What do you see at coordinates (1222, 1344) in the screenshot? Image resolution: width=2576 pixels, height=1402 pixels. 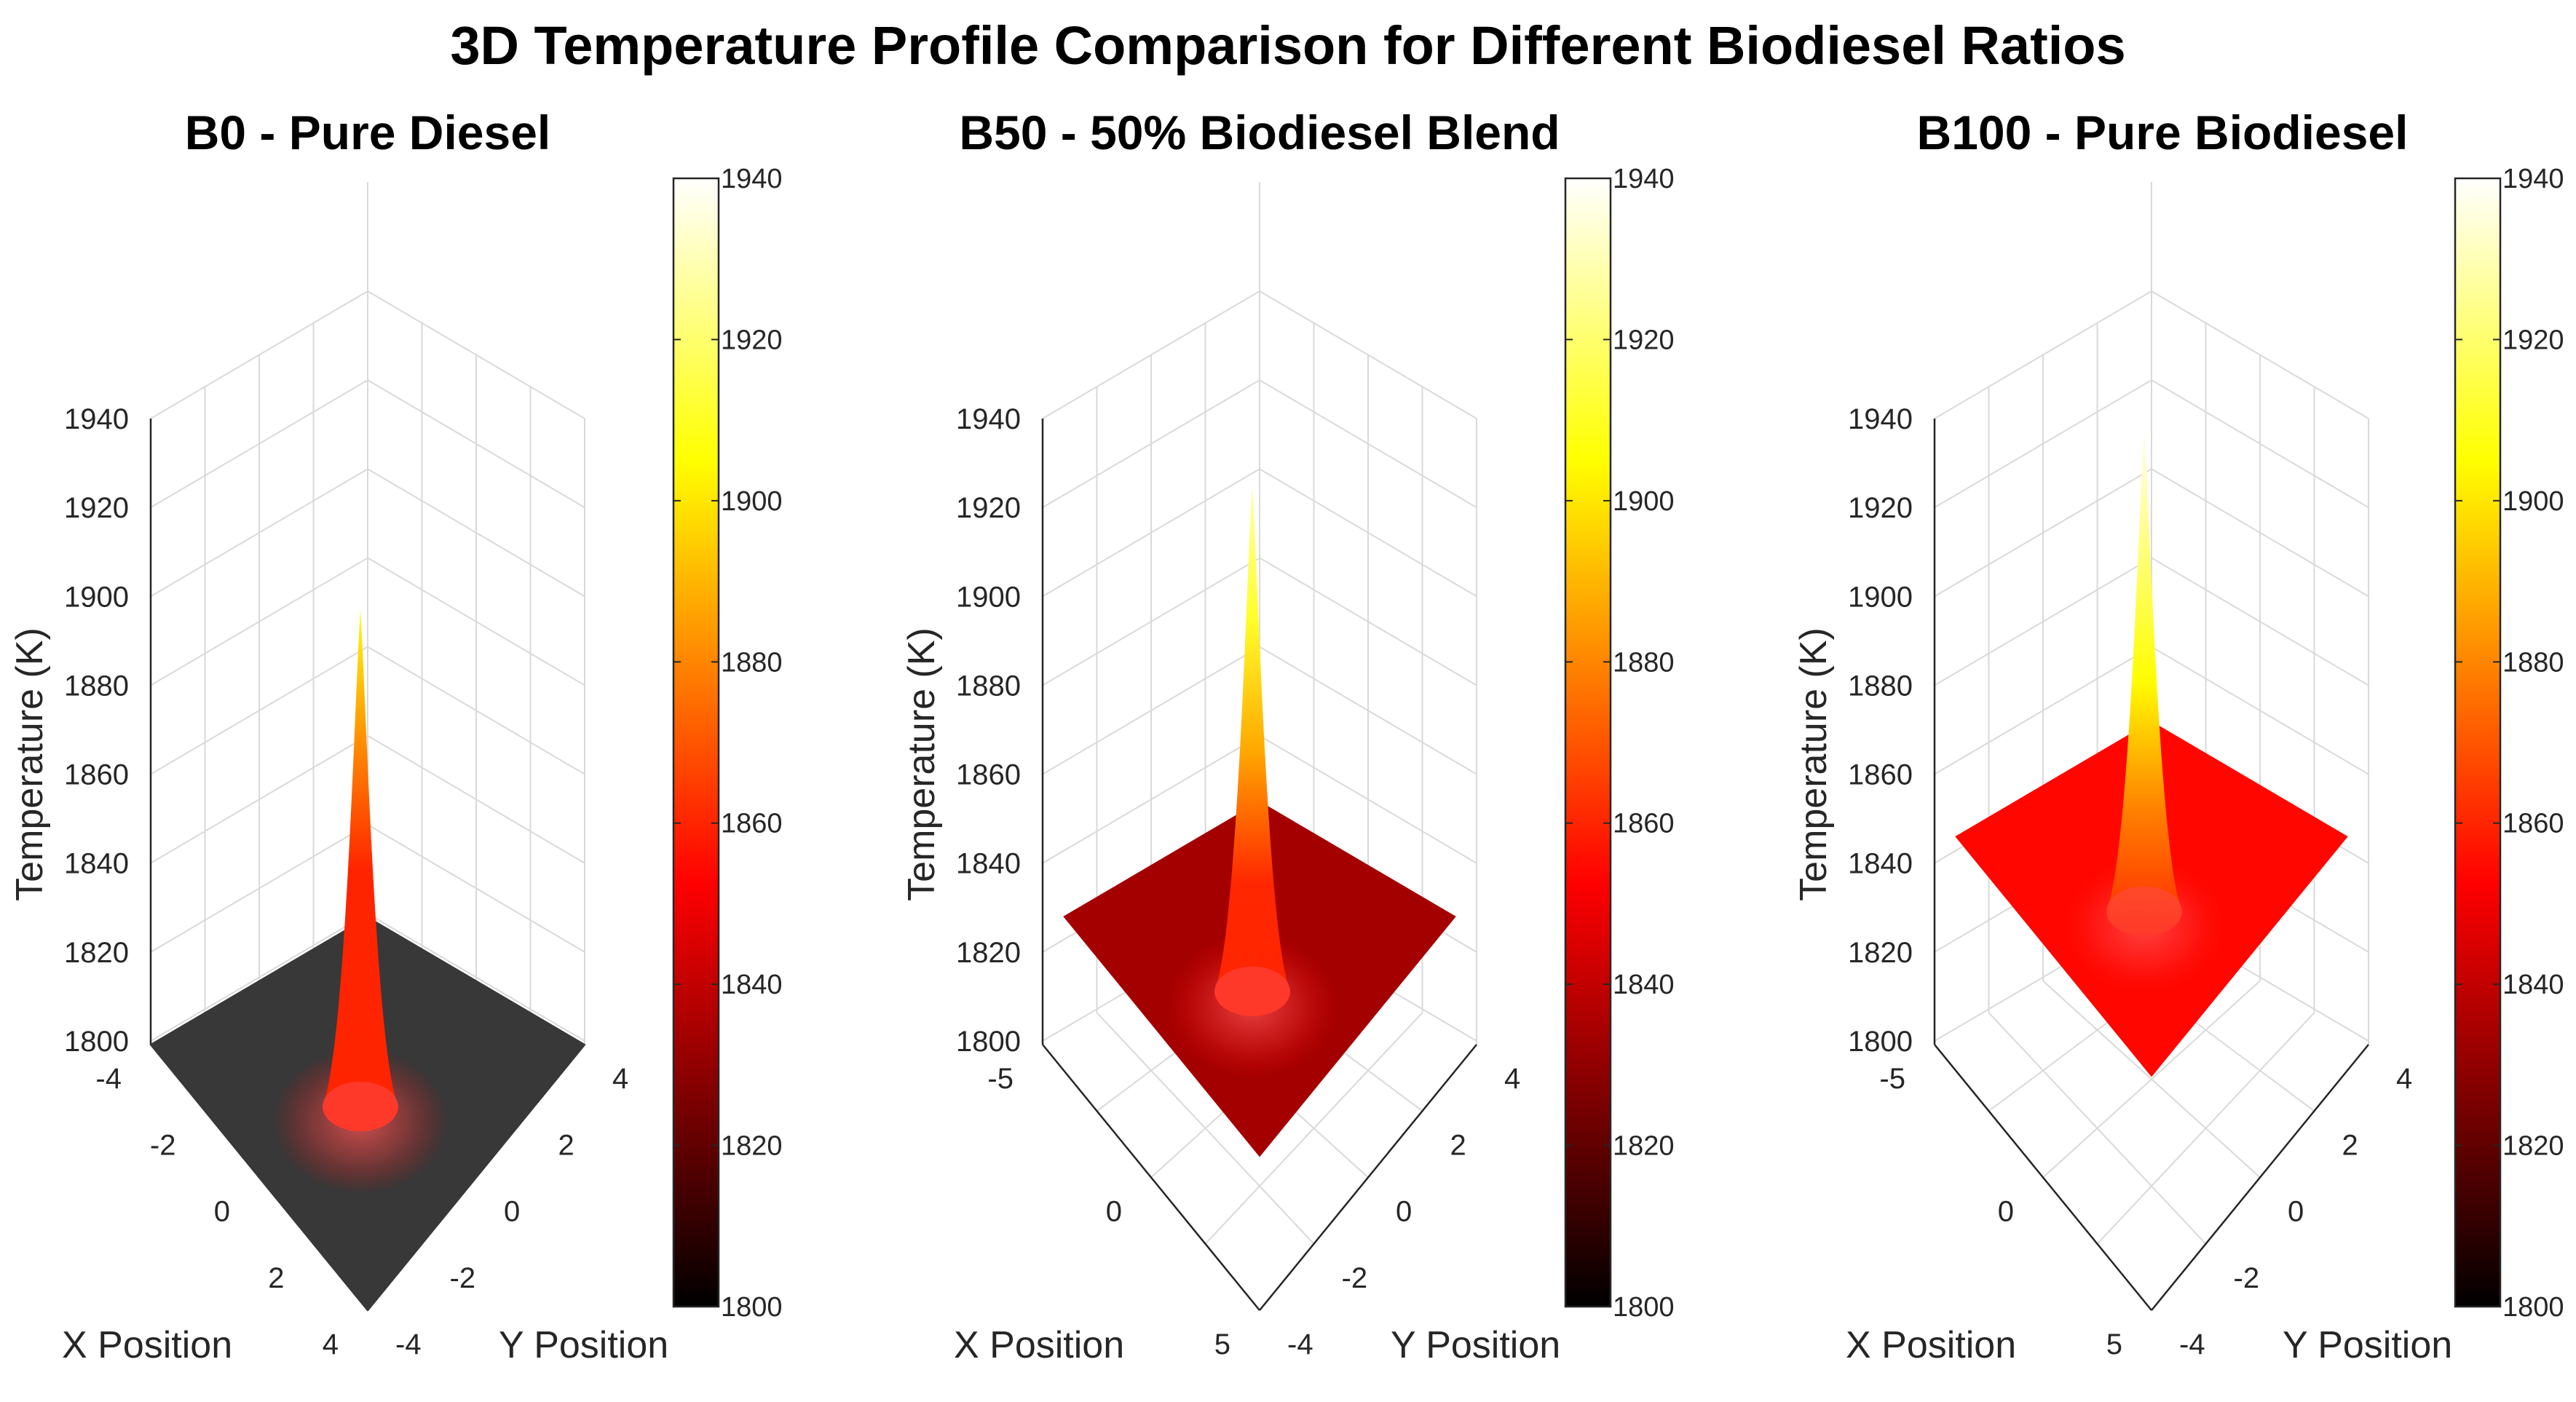 I see `x-tick-label: 5` at bounding box center [1222, 1344].